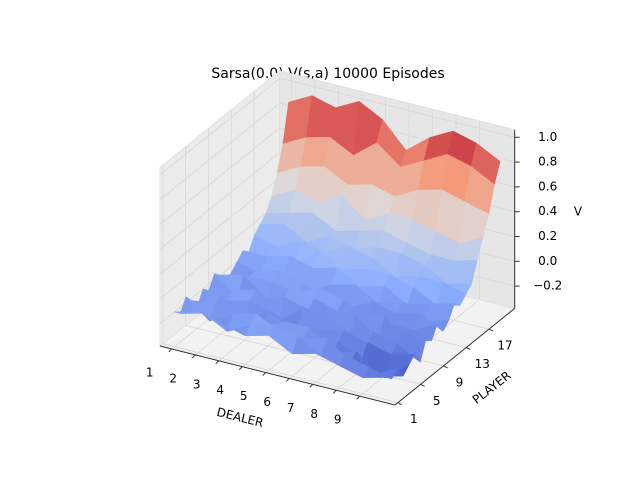 The image size is (640, 480). What do you see at coordinates (547, 137) in the screenshot?
I see `z-tick-label: 1.0` at bounding box center [547, 137].